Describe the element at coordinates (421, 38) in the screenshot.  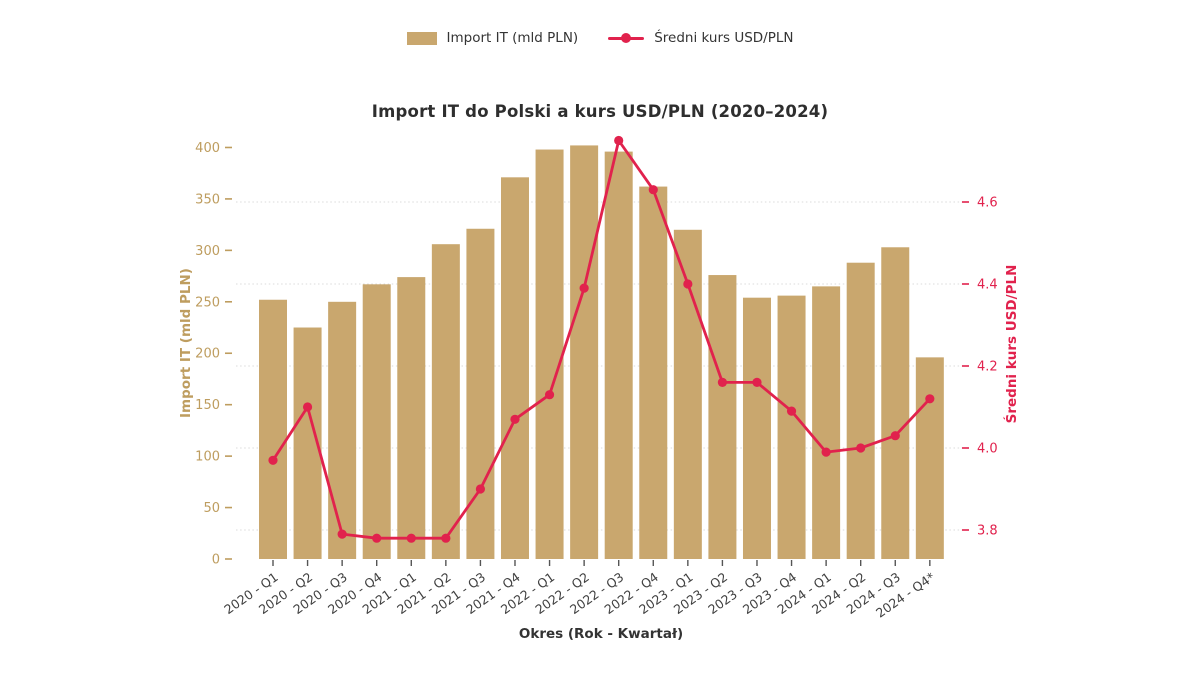
I see `bar-swatch-icon` at that location.